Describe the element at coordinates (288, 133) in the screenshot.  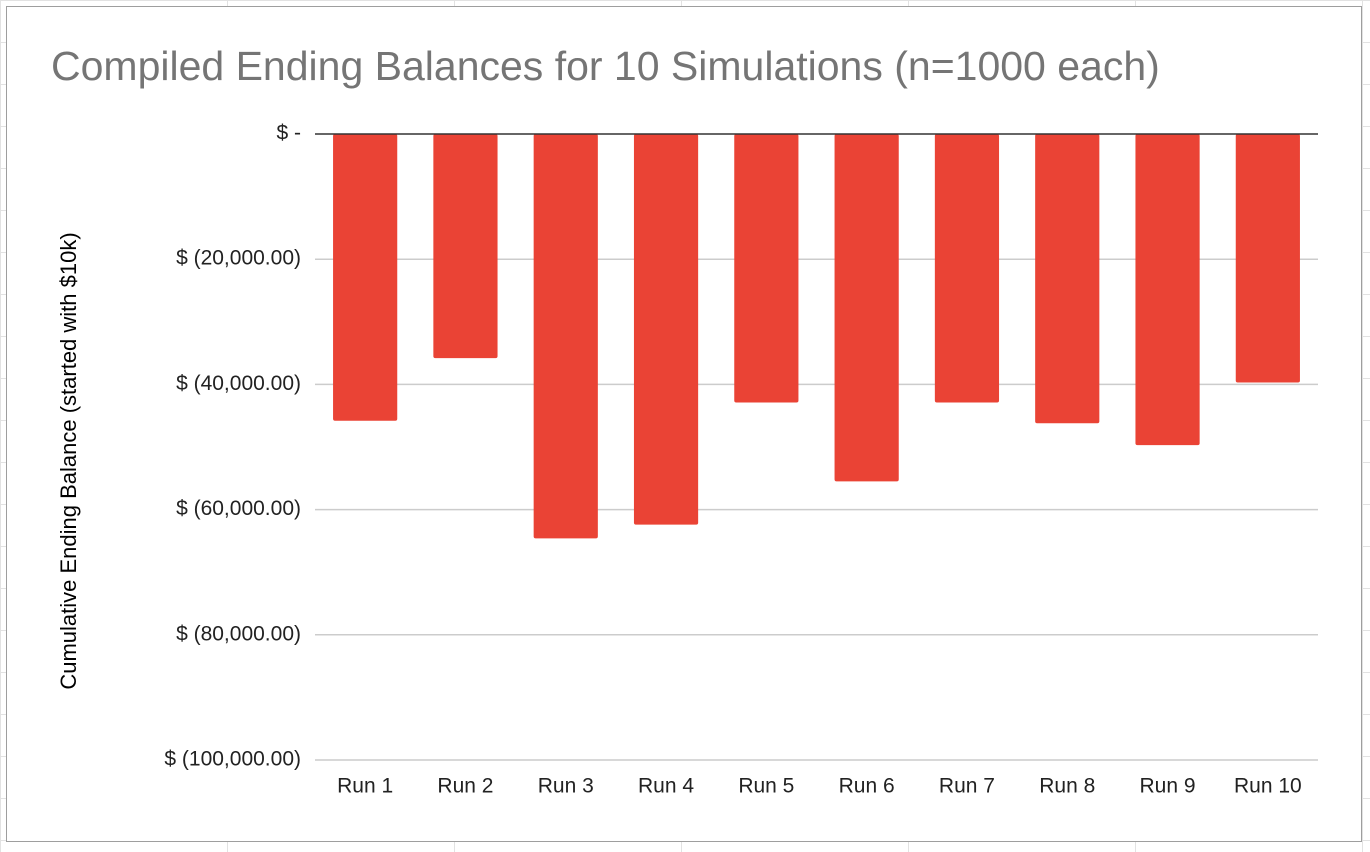
I see `y-tick-label: $ -` at that location.